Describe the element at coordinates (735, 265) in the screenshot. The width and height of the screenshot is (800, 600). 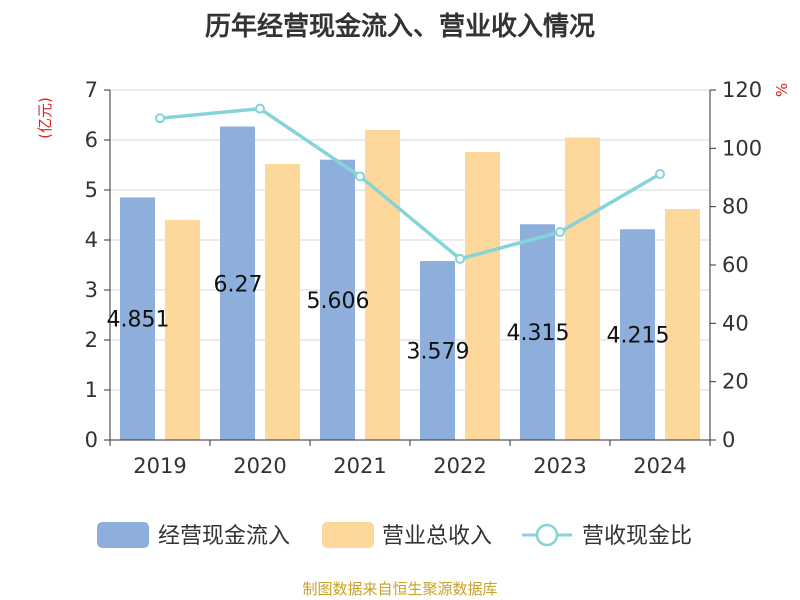
I see `y-right-tick-label: 60` at that location.